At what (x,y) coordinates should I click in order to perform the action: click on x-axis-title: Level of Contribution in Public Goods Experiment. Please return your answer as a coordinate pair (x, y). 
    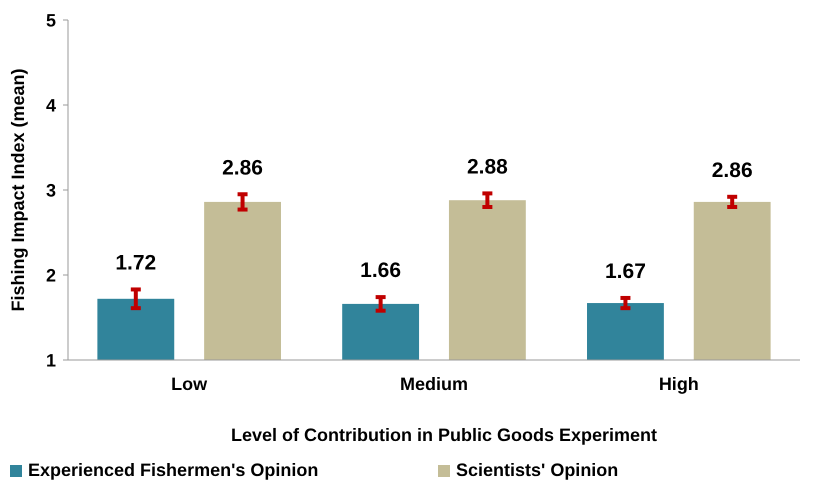
    Looking at the image, I should click on (444, 435).